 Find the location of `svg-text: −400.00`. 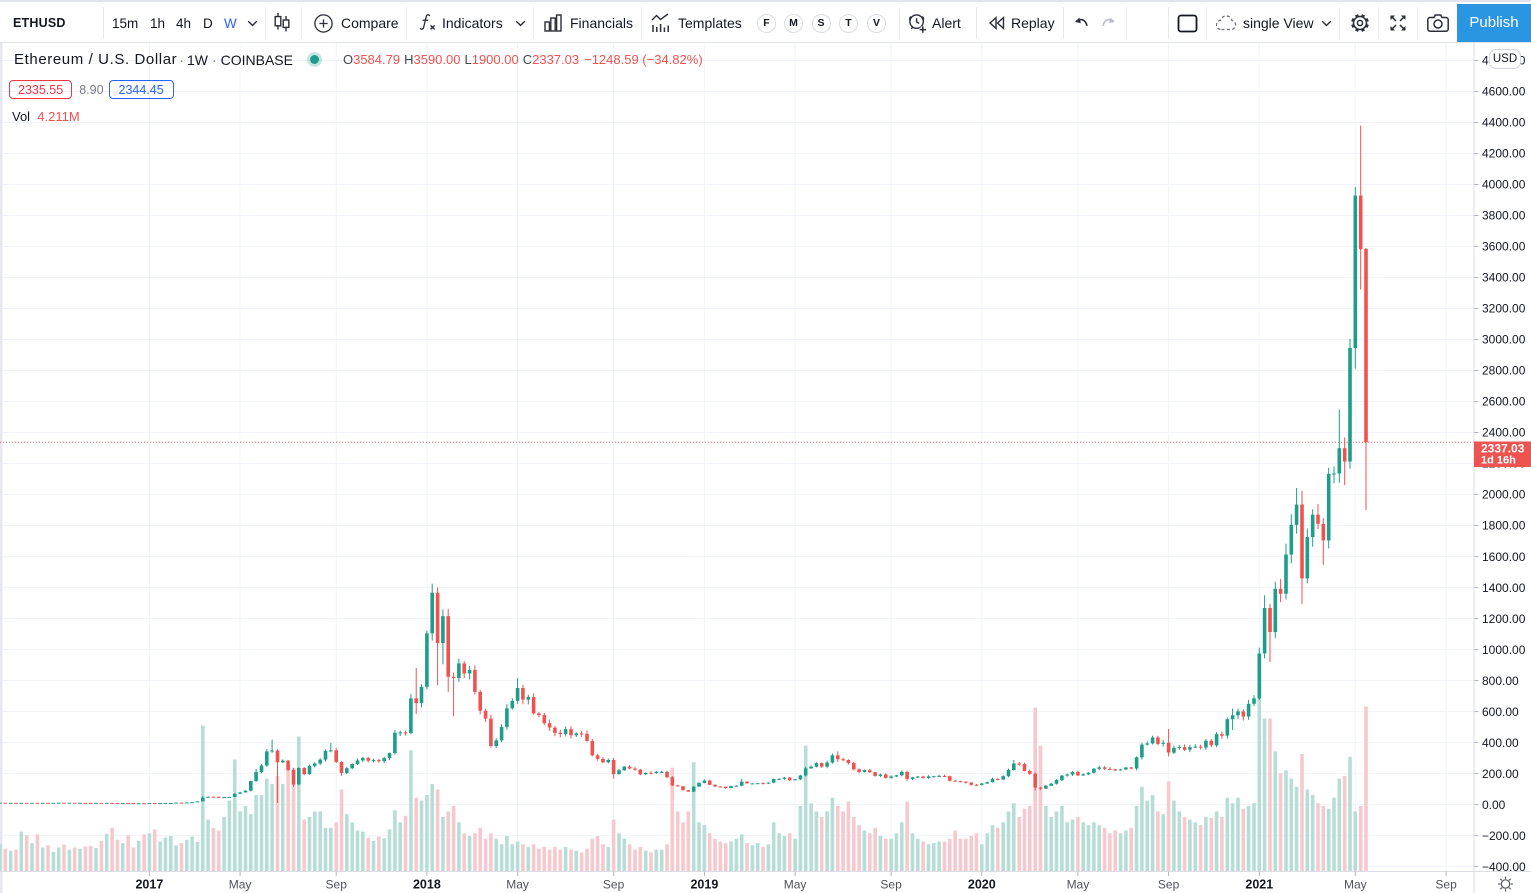

svg-text: −400.00 is located at coordinates (1504, 867).